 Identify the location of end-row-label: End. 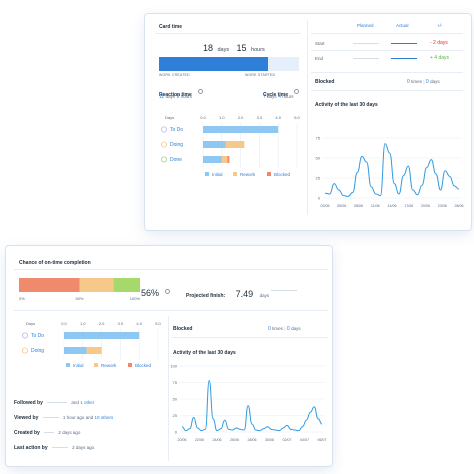
(319, 58).